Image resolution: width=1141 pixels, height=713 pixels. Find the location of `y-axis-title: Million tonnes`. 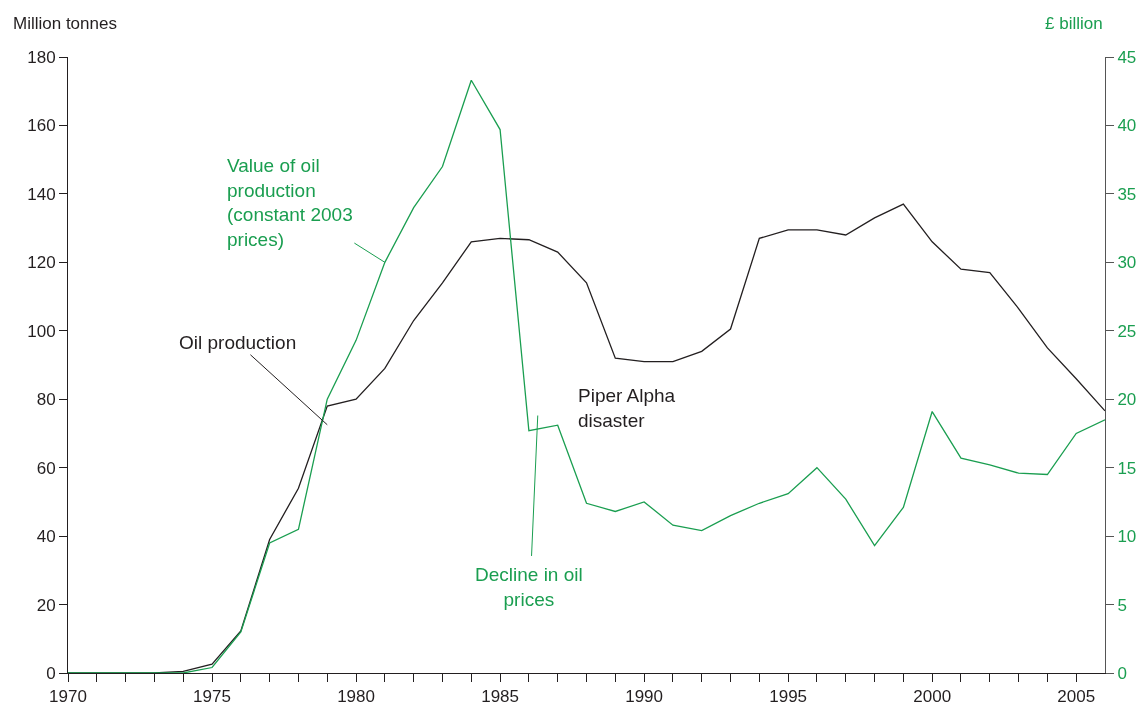

y-axis-title: Million tonnes is located at coordinates (65, 23).